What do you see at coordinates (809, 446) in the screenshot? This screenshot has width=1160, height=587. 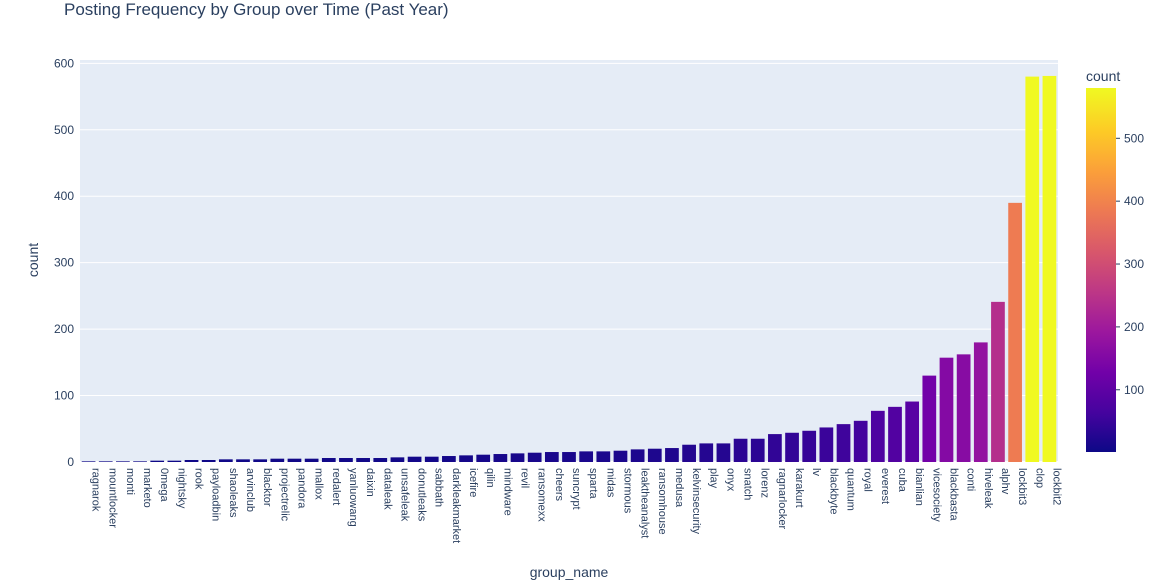 I see `bar-lv` at bounding box center [809, 446].